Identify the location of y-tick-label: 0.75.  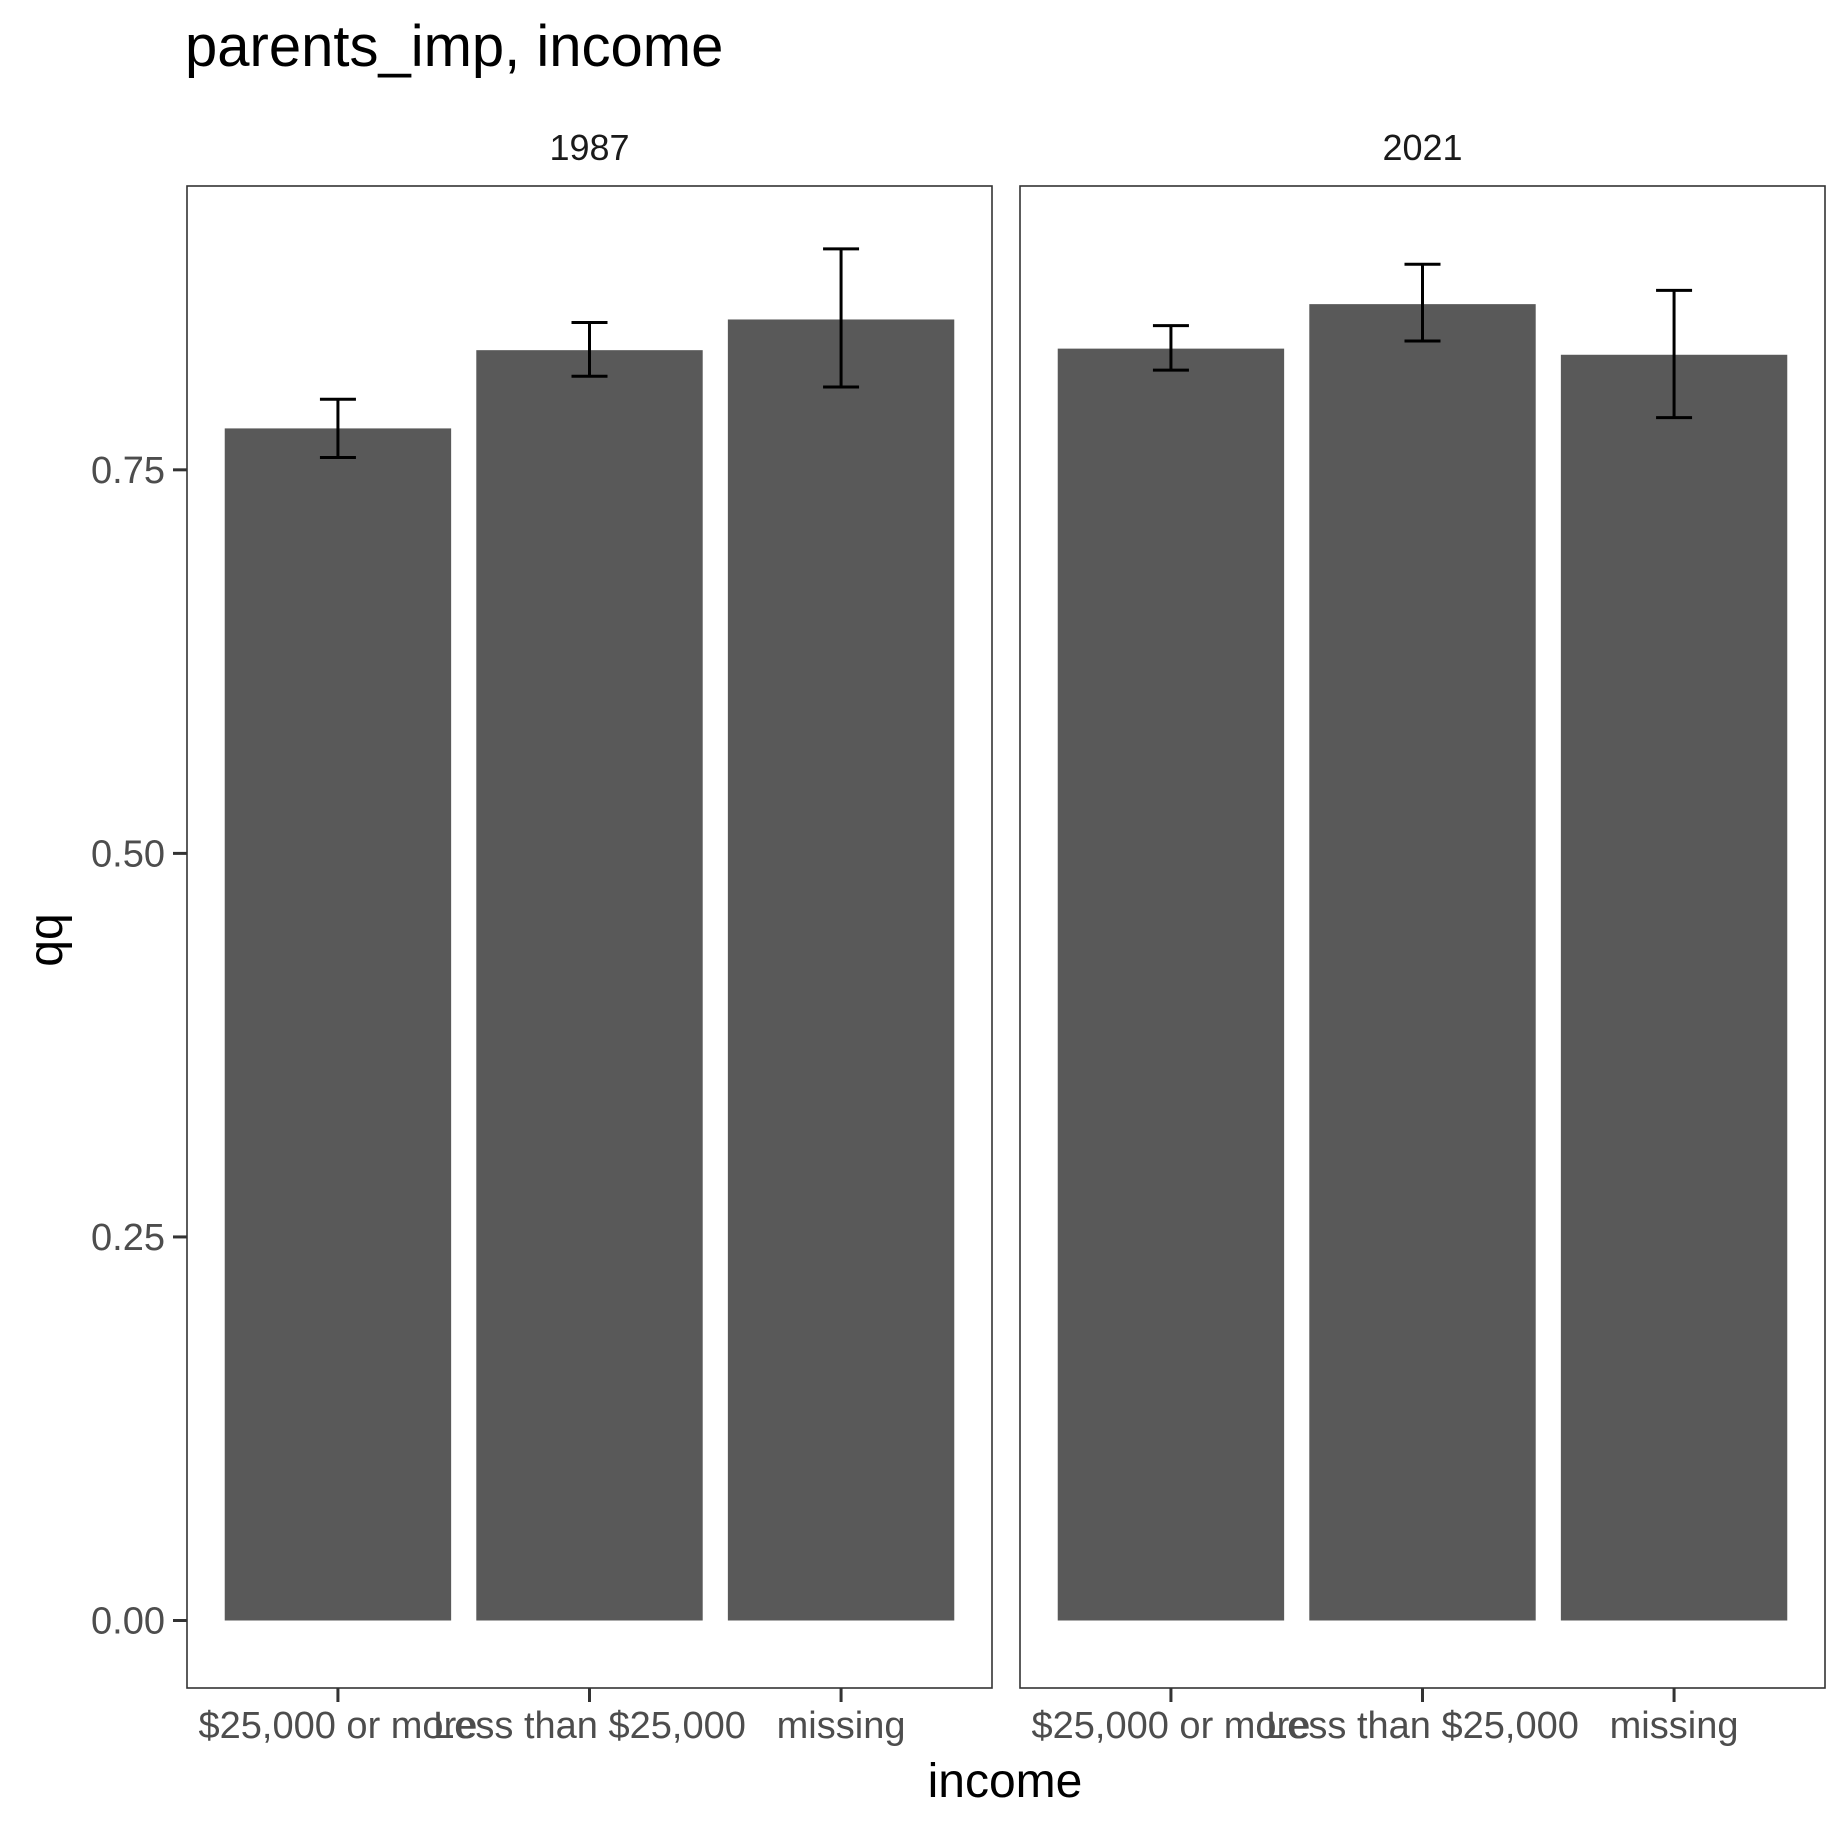
(128, 471).